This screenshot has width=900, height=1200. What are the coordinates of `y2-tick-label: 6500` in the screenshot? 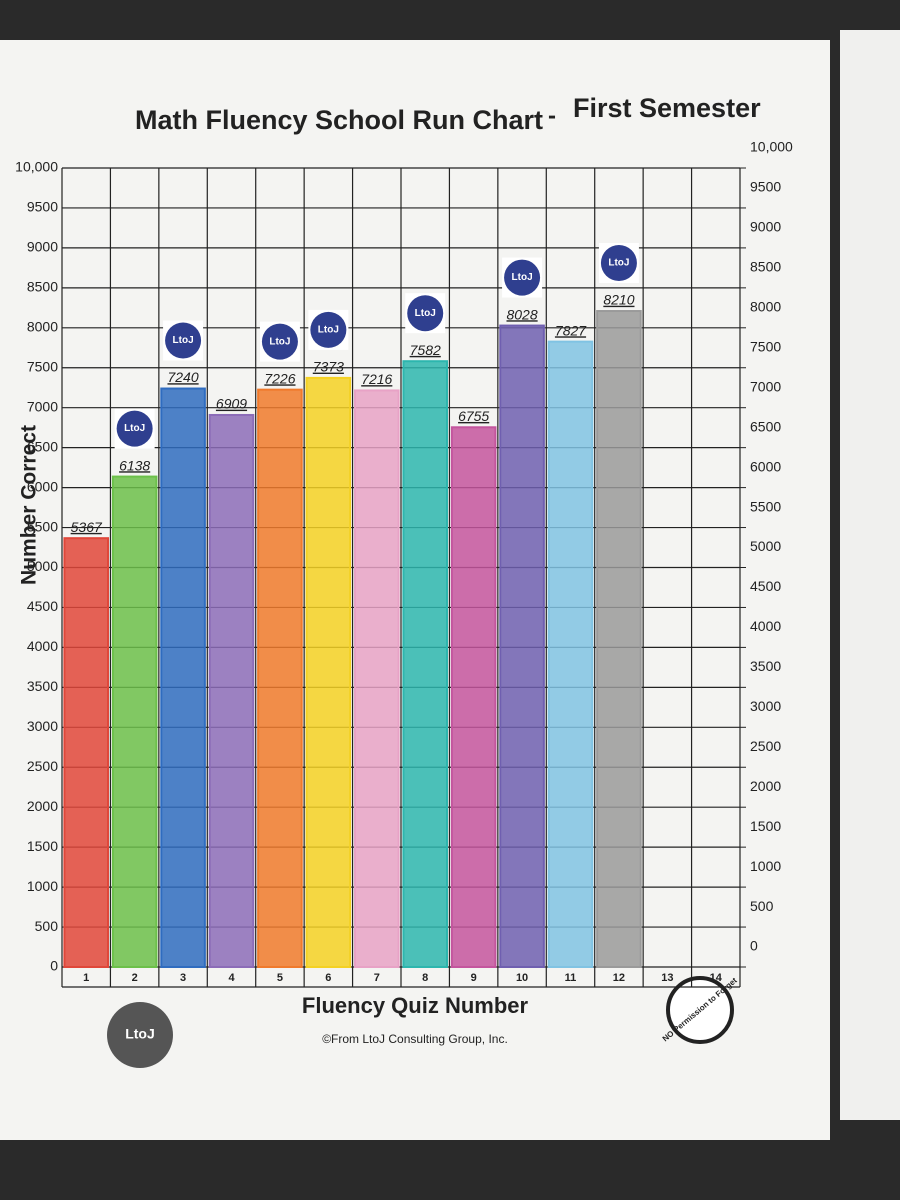 It's located at (765, 426).